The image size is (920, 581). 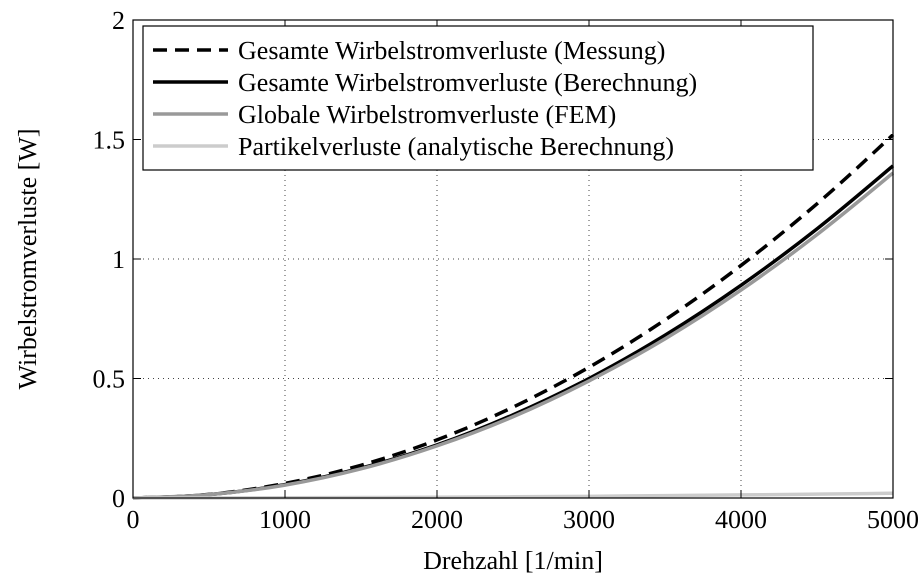 I want to click on y-axis-title: Wirbelstromverluste [W], so click(x=27, y=259).